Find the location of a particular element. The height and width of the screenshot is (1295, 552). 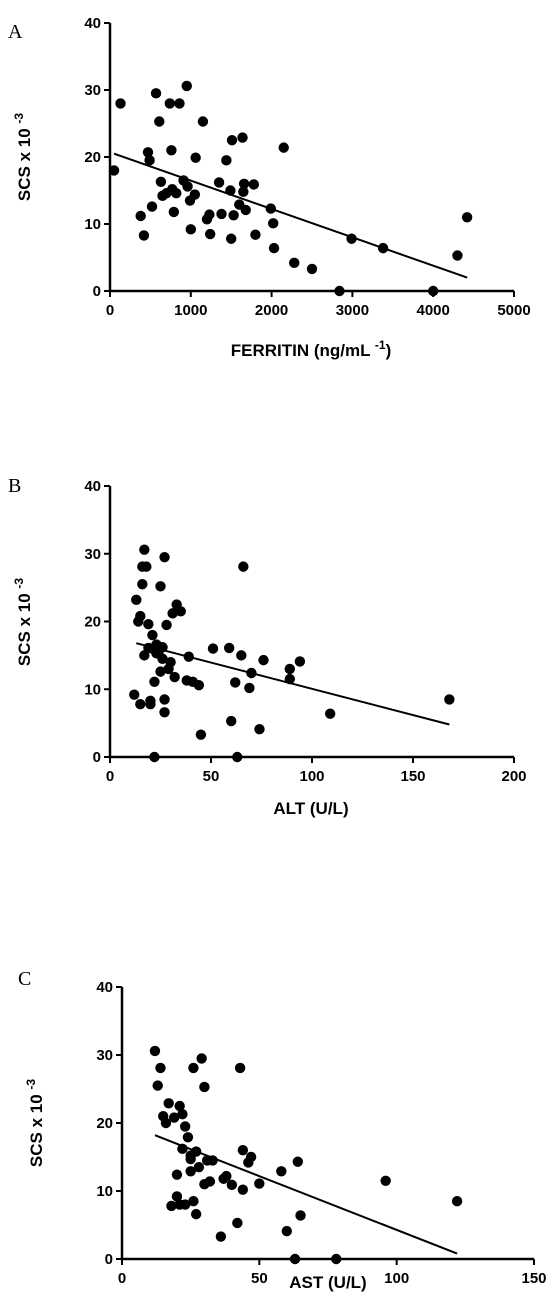

x-tick-label: 3000 is located at coordinates (352, 310).